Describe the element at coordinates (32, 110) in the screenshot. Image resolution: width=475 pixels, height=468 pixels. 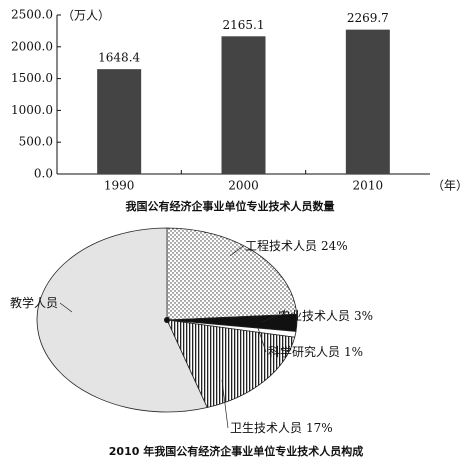
I see `y-tick-label: 1000.0` at that location.